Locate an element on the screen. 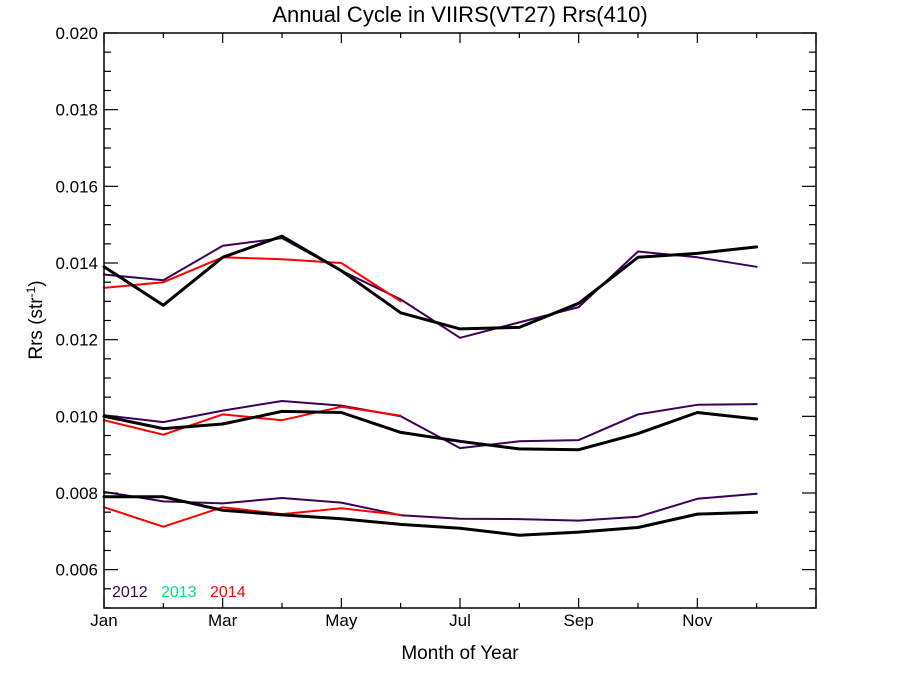  chart-title: Annual Cycle in VIIRS(VT27) Rrs(410) is located at coordinates (459, 14).